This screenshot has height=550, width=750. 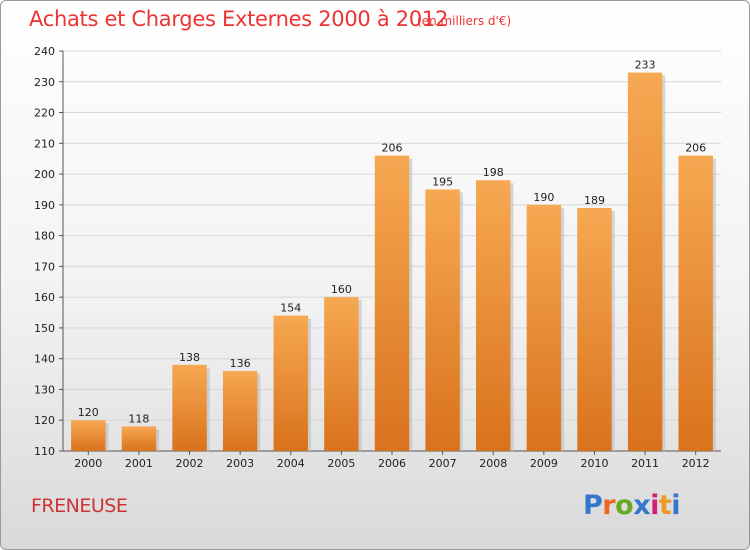 What do you see at coordinates (44, 328) in the screenshot?
I see `y-tick-label: 150` at bounding box center [44, 328].